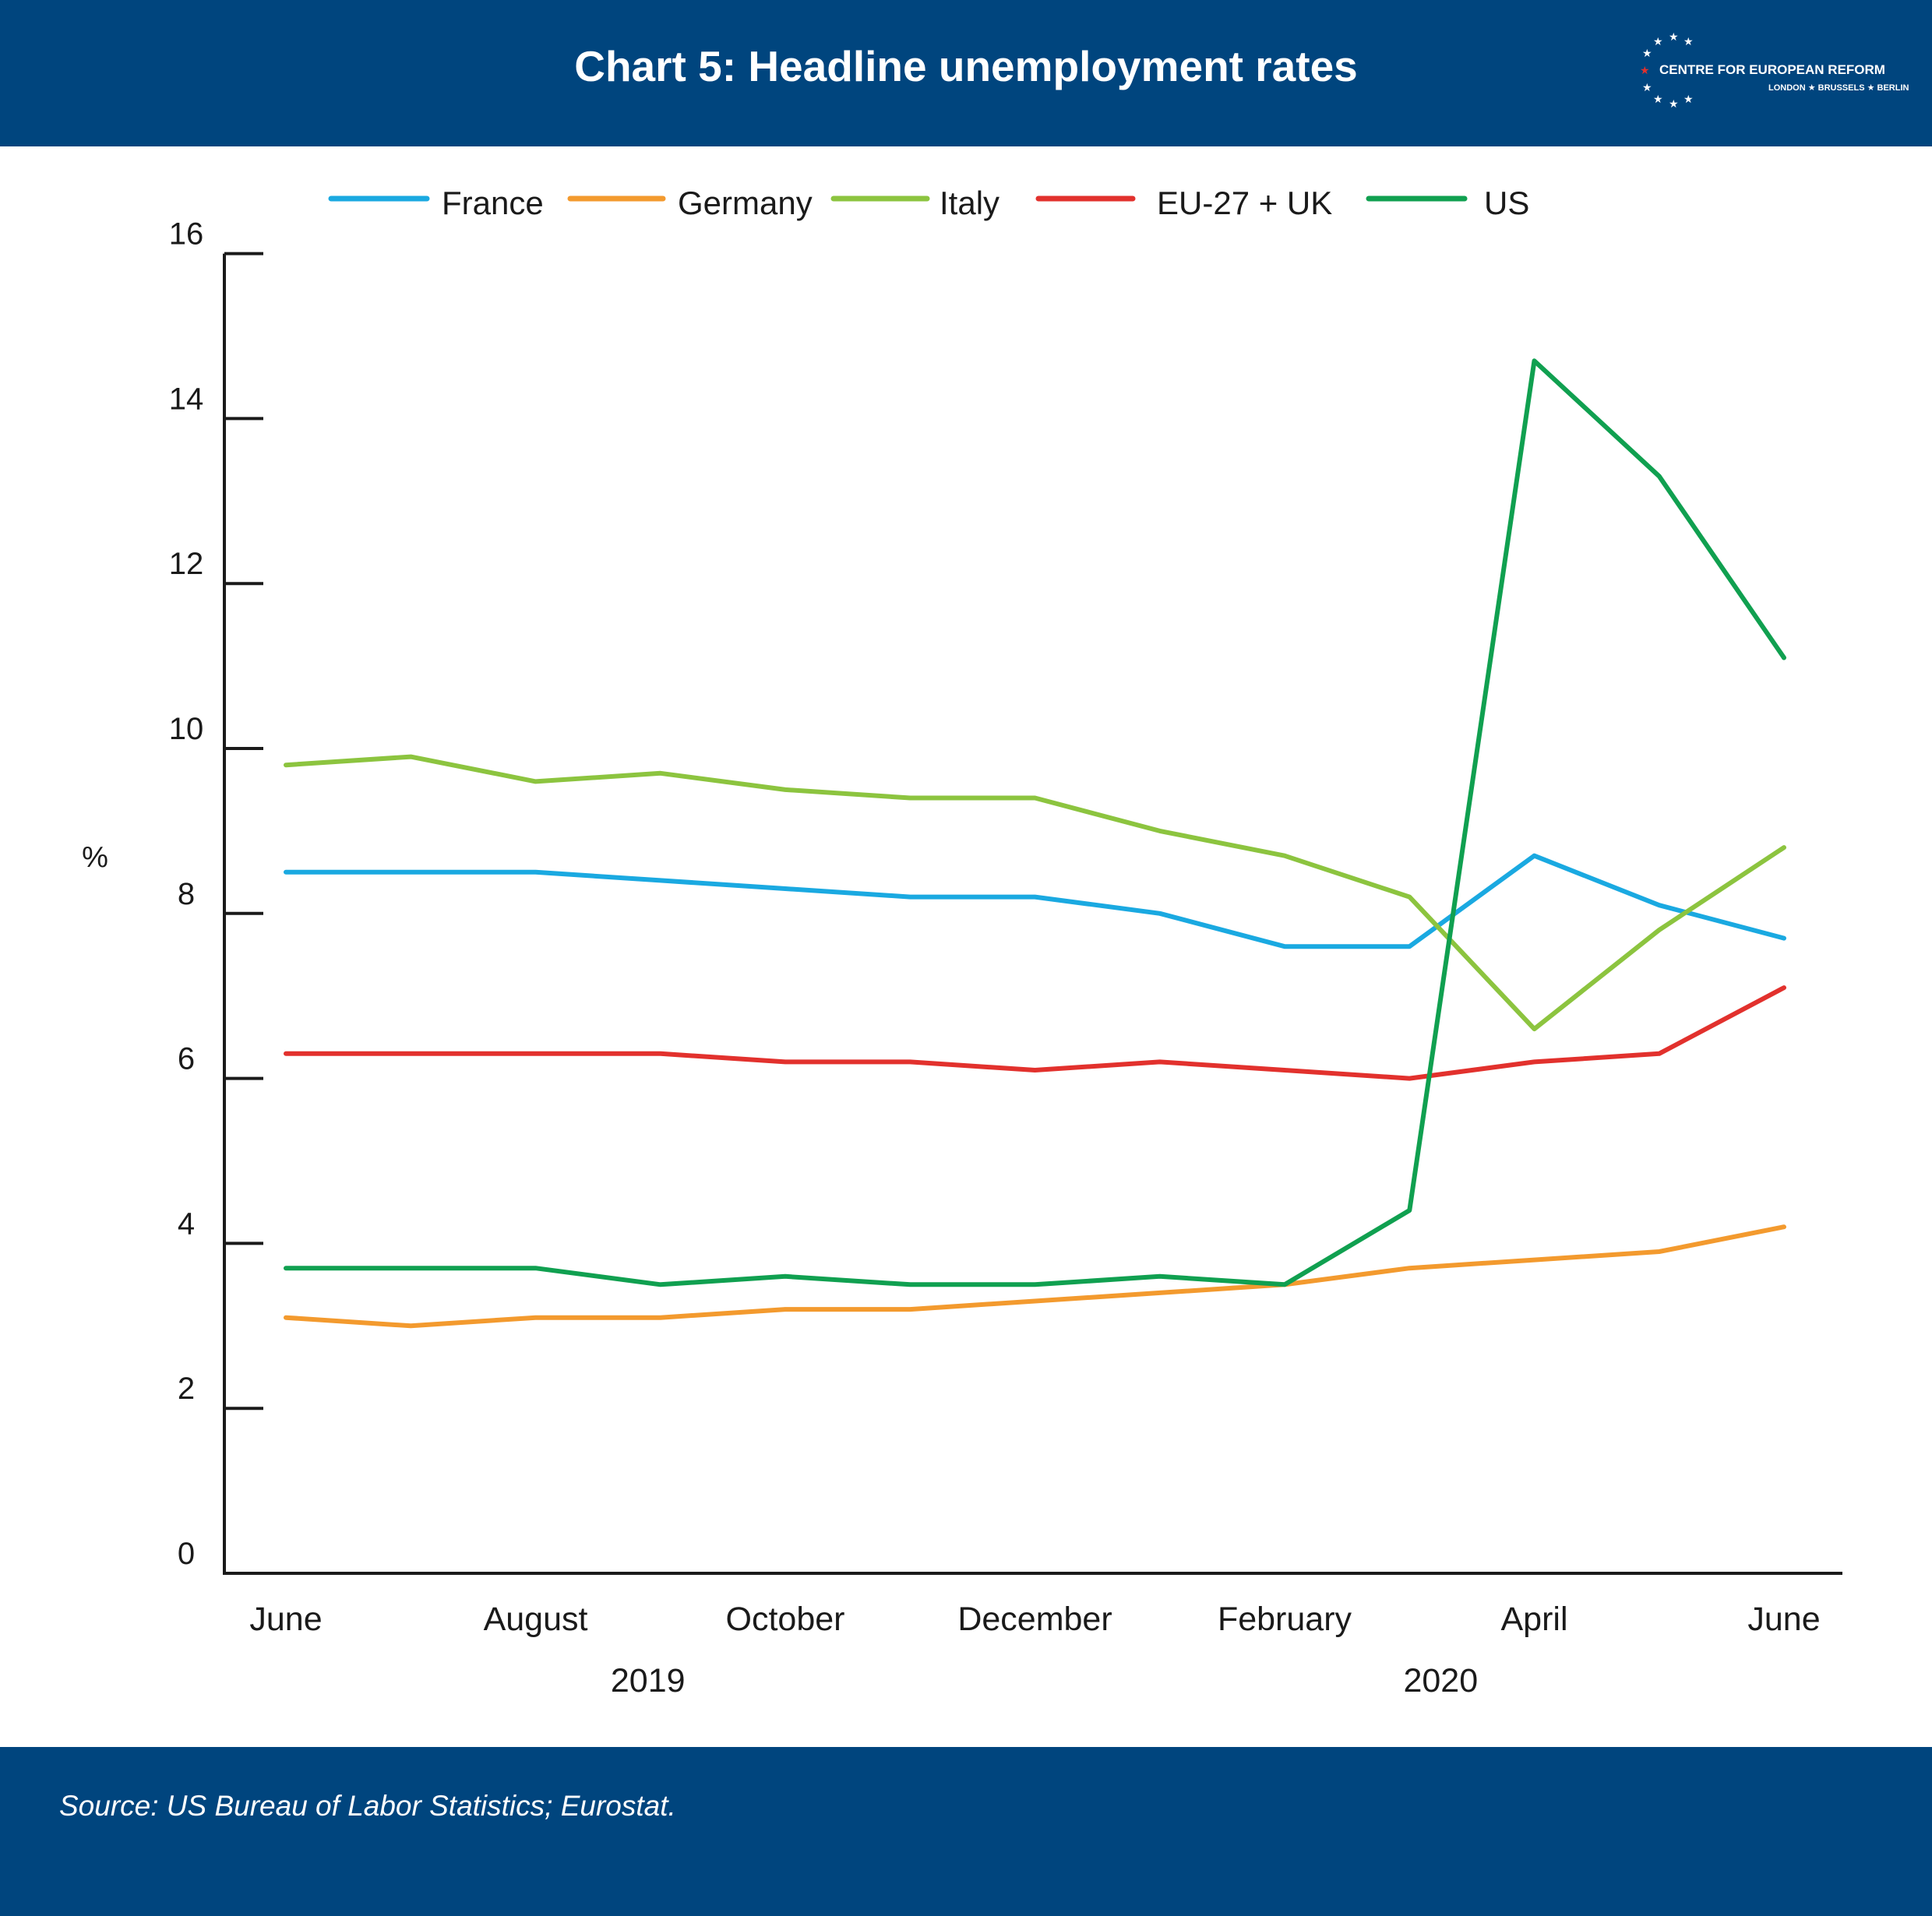 This screenshot has width=1932, height=1916. What do you see at coordinates (649, 1680) in the screenshot?
I see `x-year-label: 2019` at bounding box center [649, 1680].